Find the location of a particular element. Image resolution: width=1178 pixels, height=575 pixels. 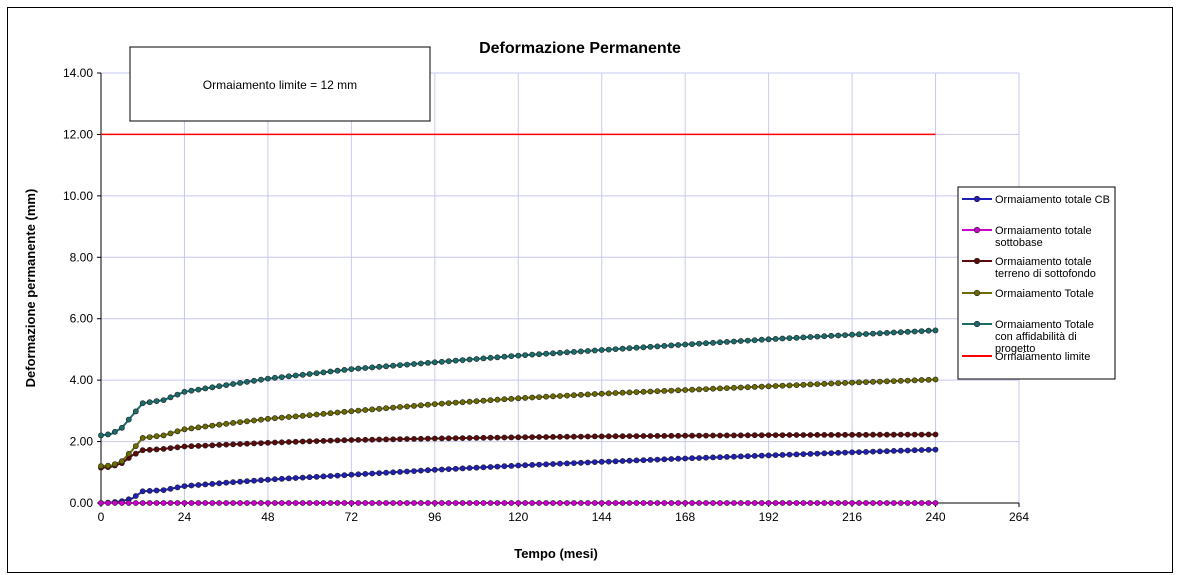

annotation-text: Ormaiamento limite = 12 mm is located at coordinates (280, 85).